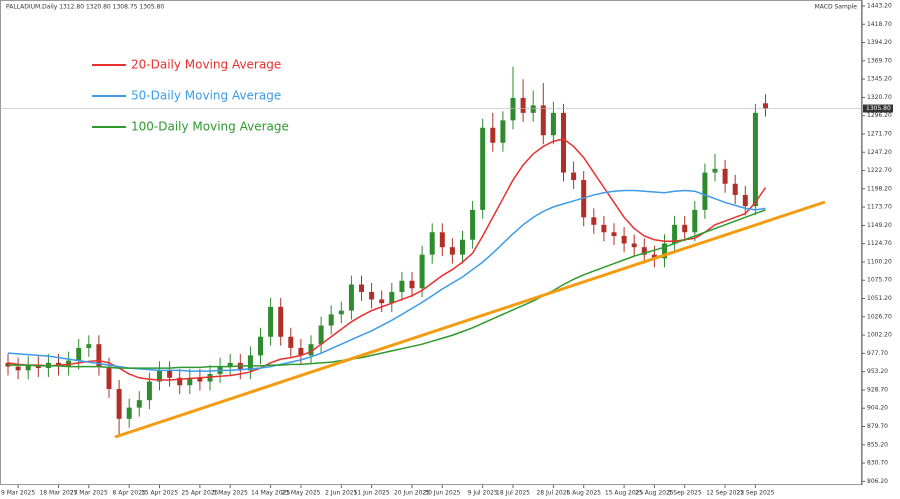  What do you see at coordinates (230, 493) in the screenshot?
I see `x-tick-label: 5 May 2025` at bounding box center [230, 493].